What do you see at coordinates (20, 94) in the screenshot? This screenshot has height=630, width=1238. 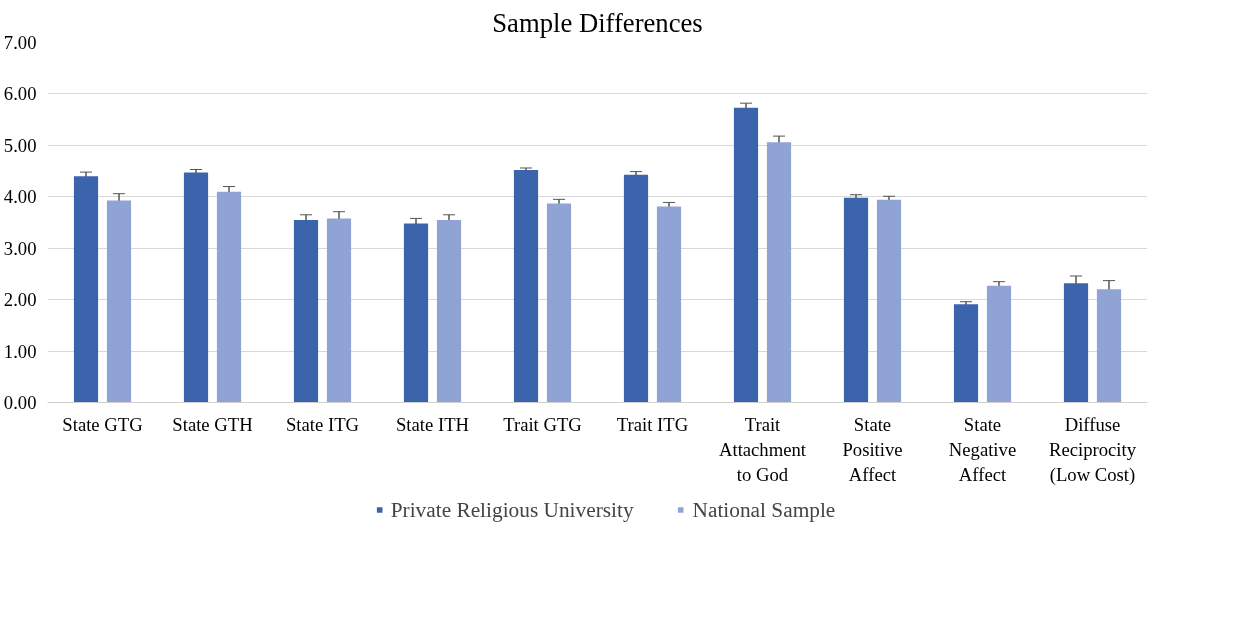 I see `y-tick-label: 6.00` at bounding box center [20, 94].